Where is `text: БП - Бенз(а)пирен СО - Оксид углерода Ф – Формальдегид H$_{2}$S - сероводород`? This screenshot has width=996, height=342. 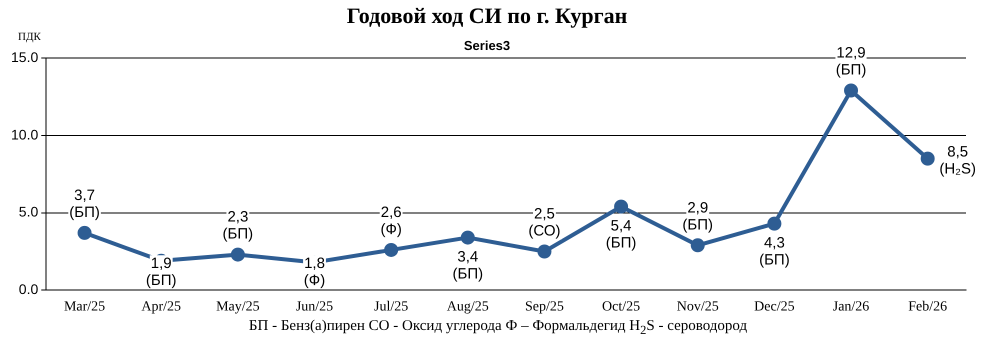
text: БП - Бенз(а)пирен СО - Оксид углерода Ф – Формальдегид H$_{2}$S - сероводород is located at coordinates (498, 328).